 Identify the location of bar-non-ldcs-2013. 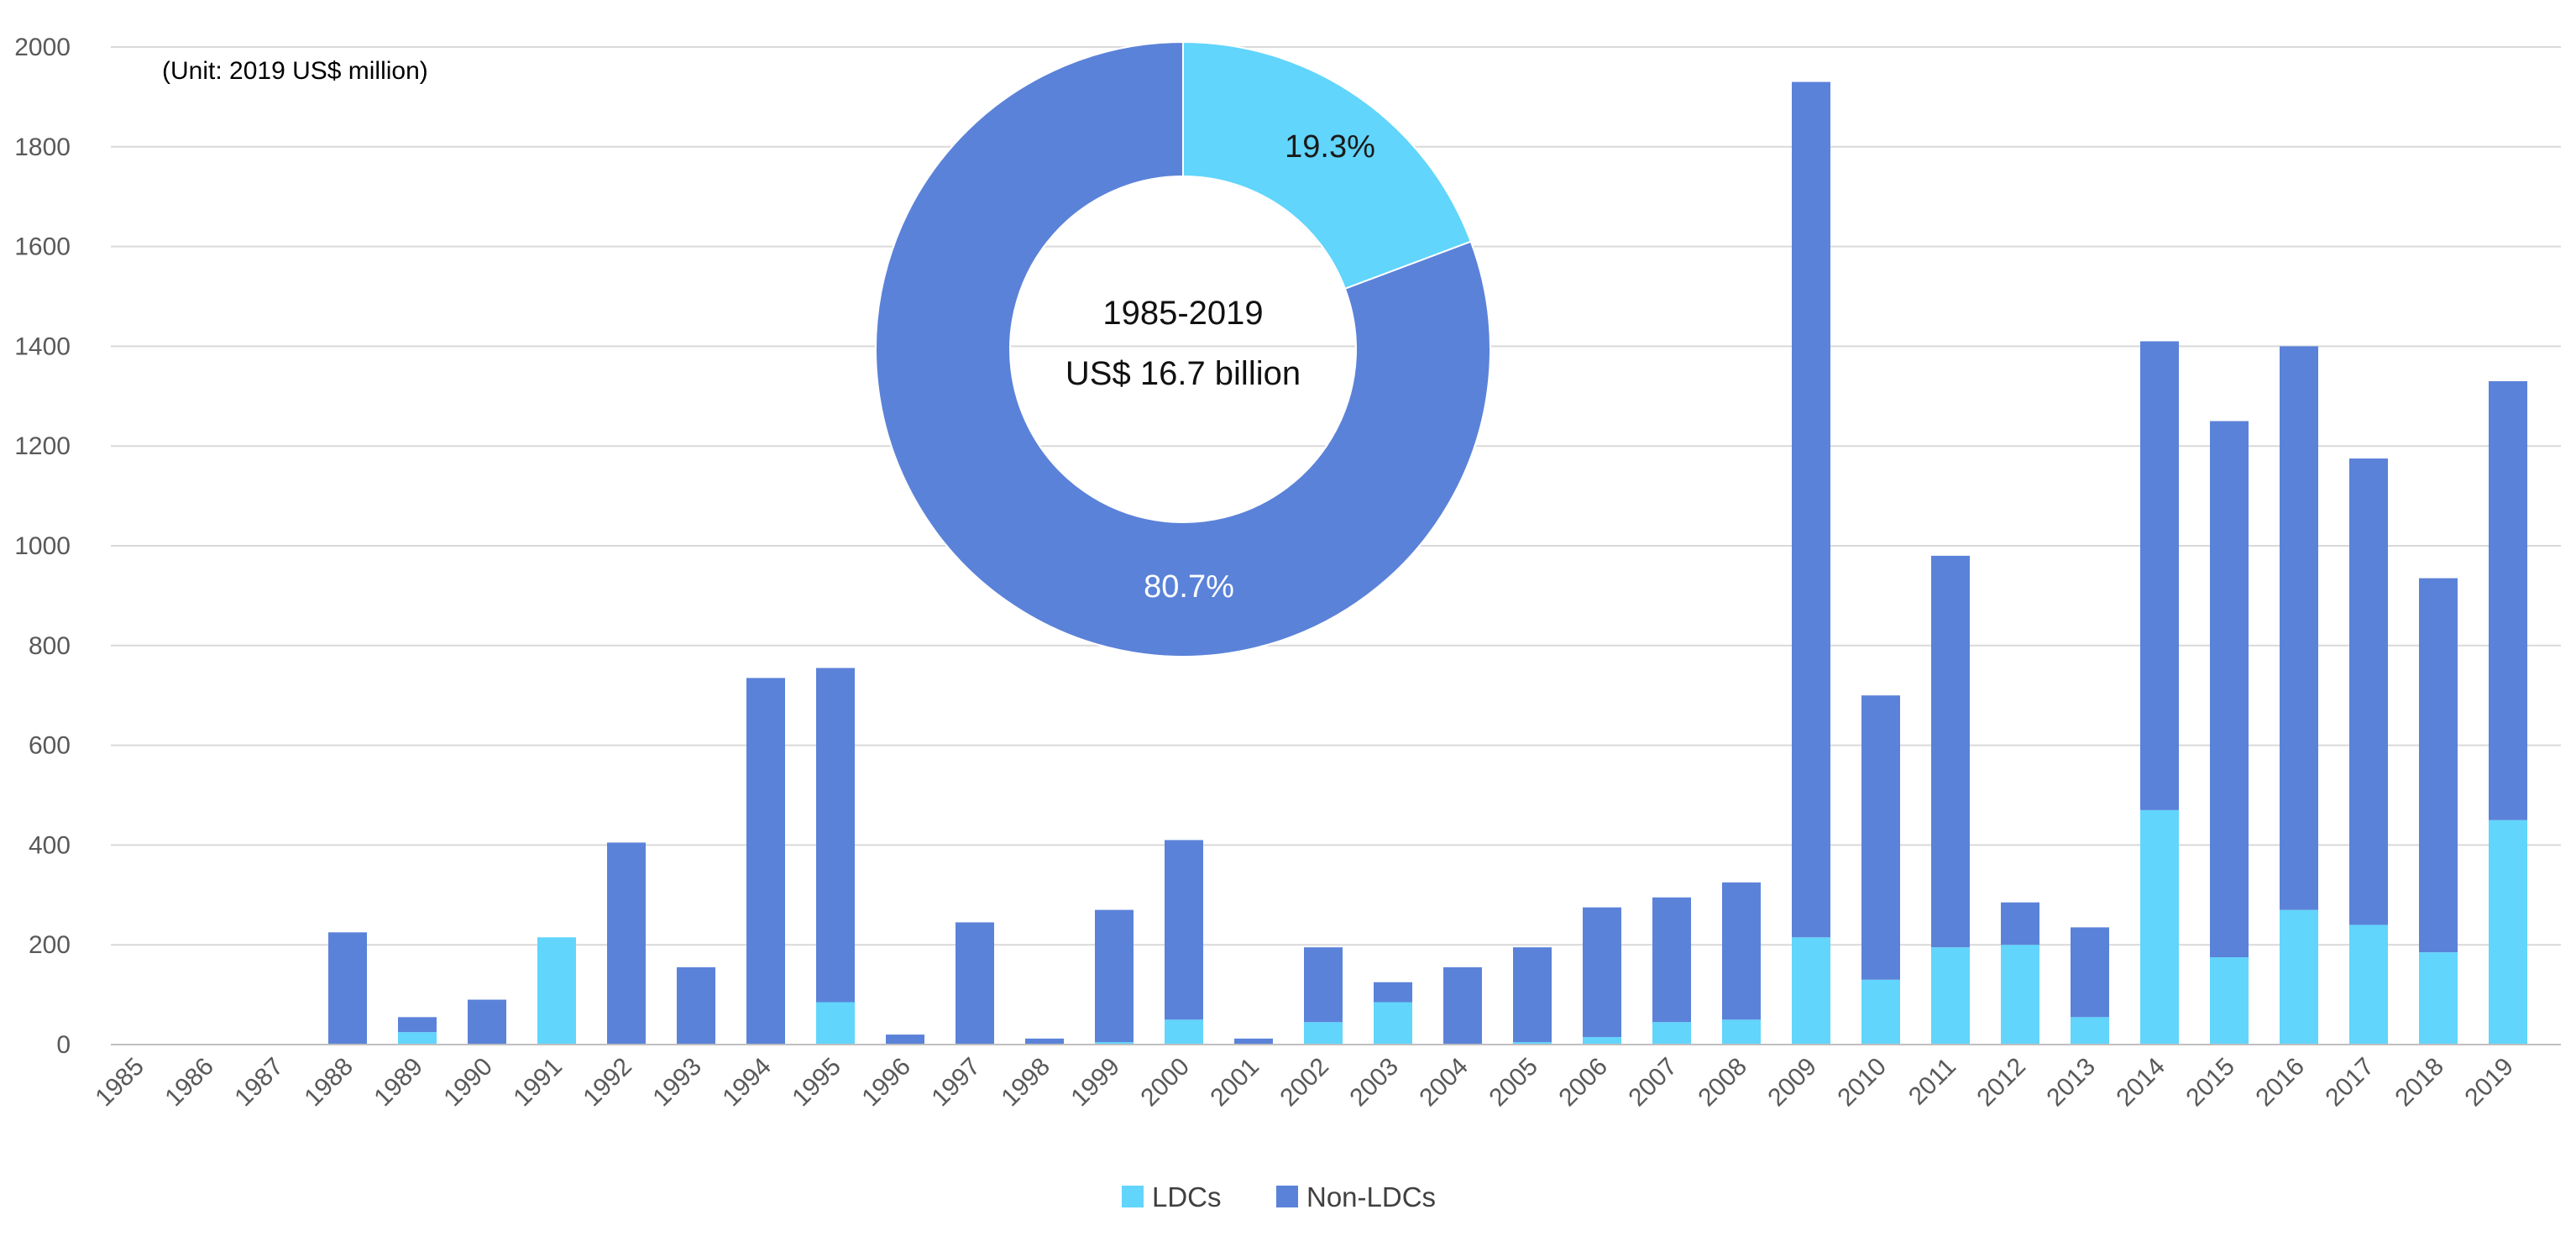
(2090, 973).